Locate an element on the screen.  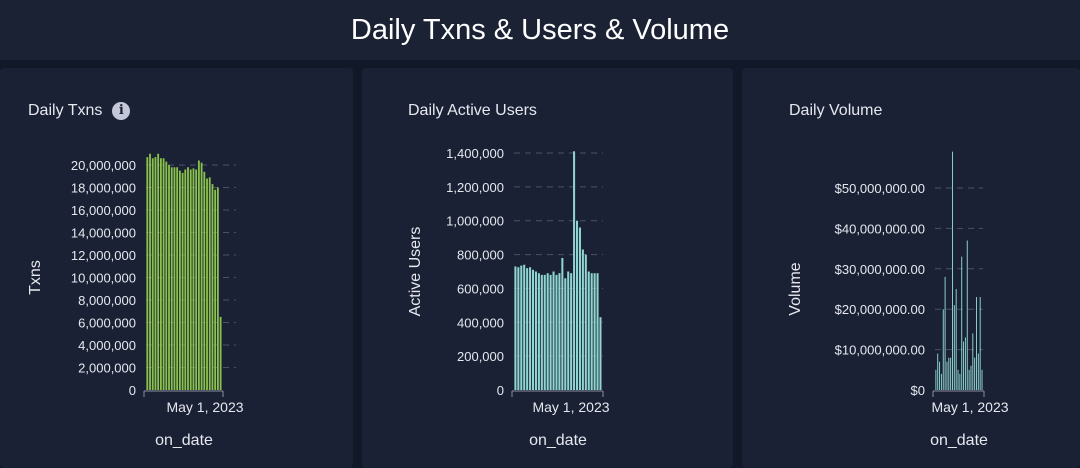
y-axis-label: Volume is located at coordinates (795, 288).